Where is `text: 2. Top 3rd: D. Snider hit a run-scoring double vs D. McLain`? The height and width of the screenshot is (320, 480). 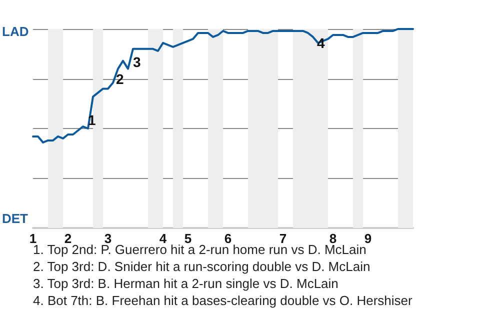
text: 2. Top 3rd: D. Snider hit a run-scoring double vs D. McLain is located at coordinates (201, 266).